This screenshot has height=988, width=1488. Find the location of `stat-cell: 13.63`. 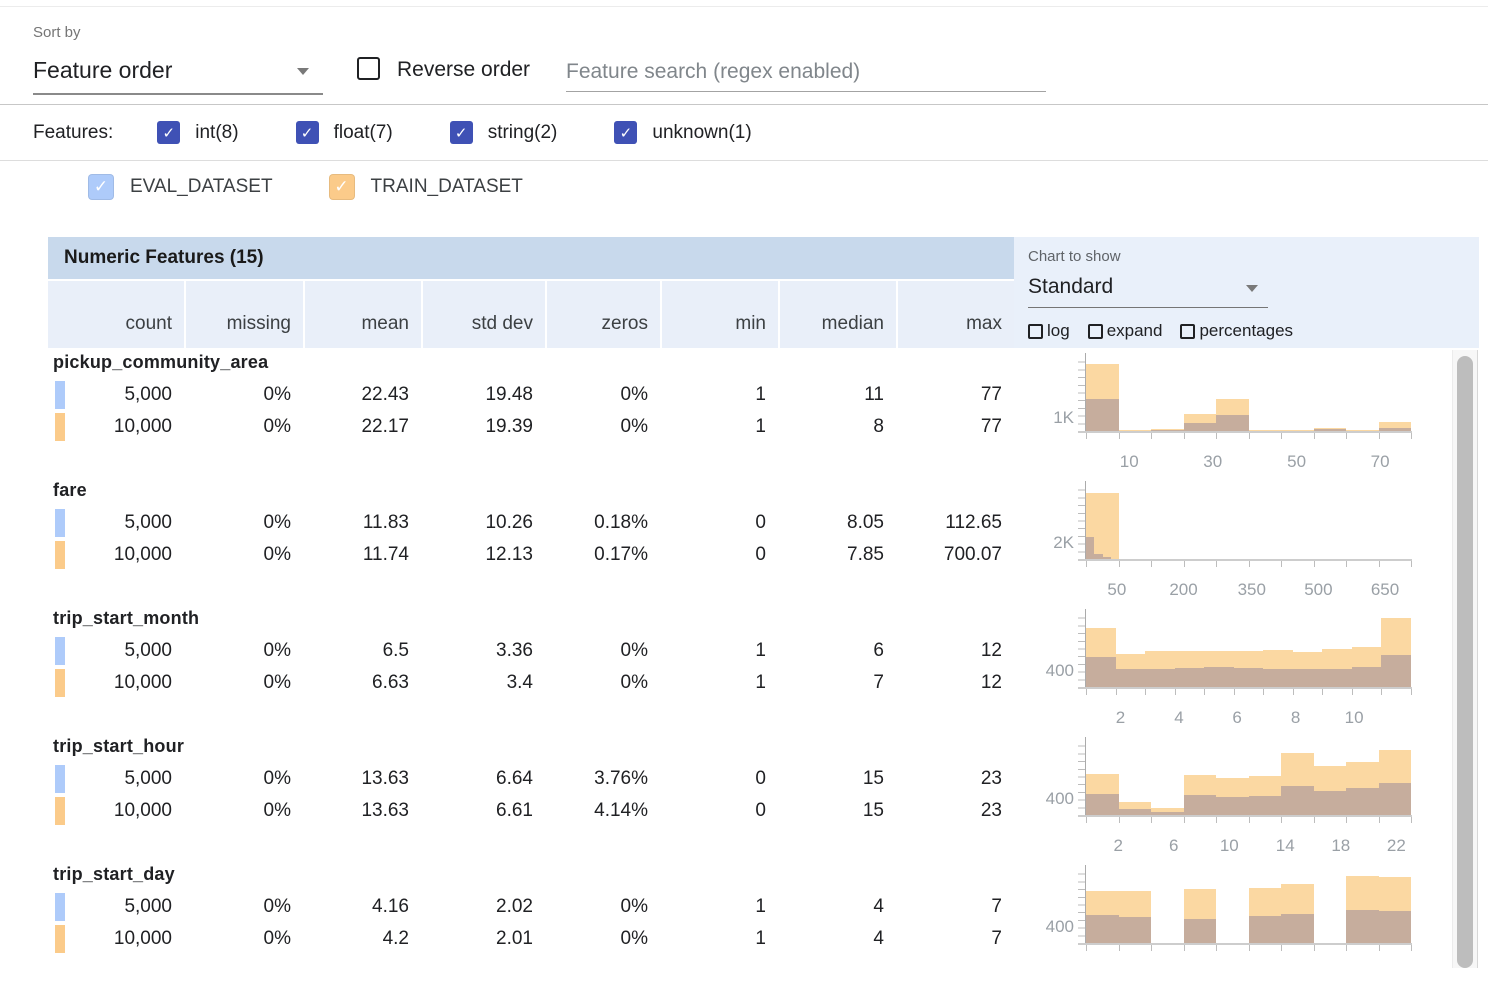

stat-cell: 13.63 is located at coordinates (362, 811).